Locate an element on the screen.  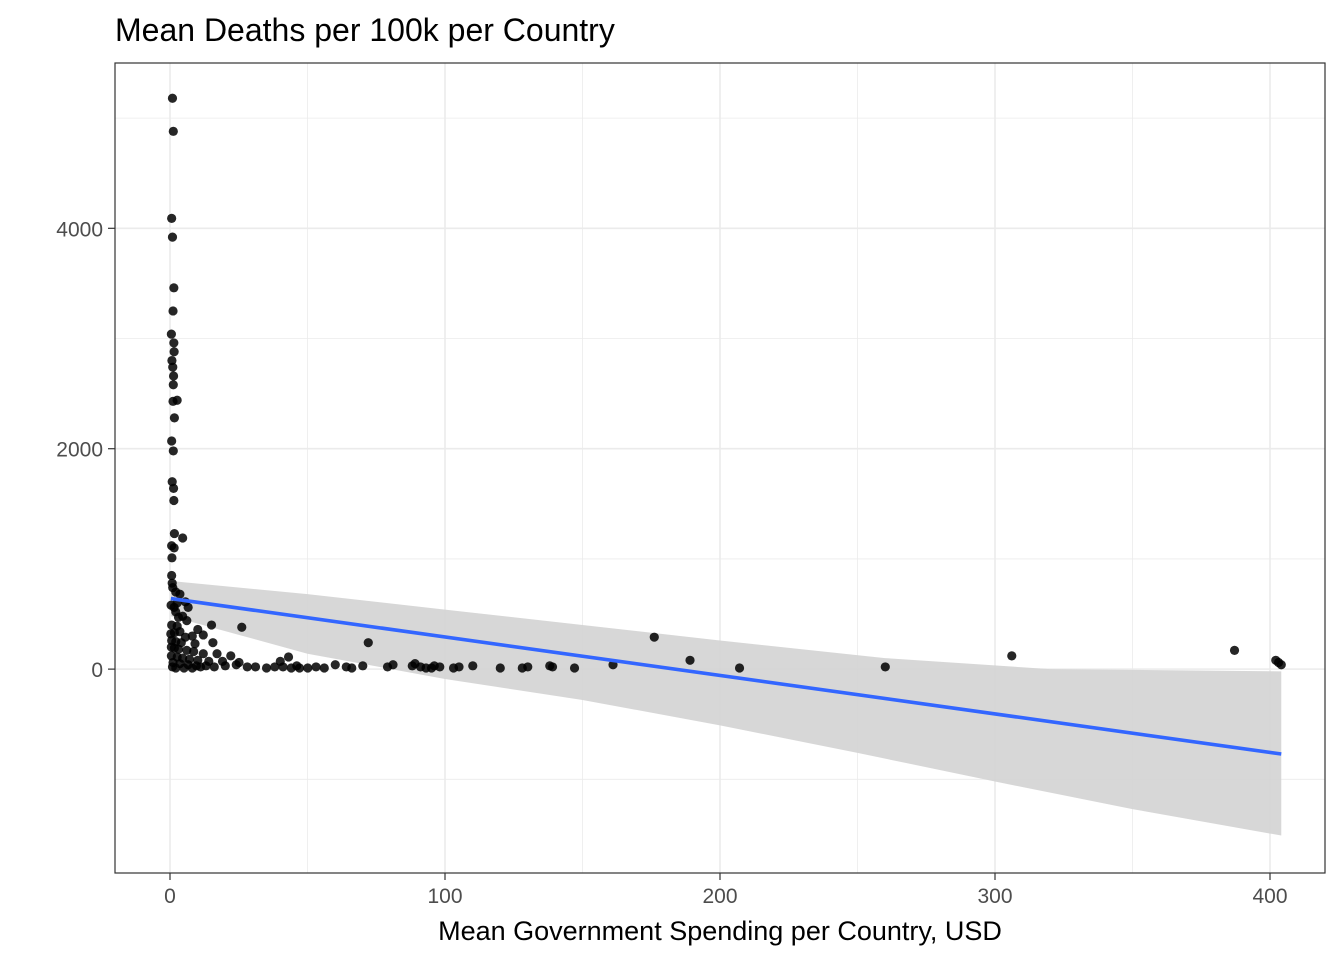
x-tick-label: 200 is located at coordinates (719, 896).